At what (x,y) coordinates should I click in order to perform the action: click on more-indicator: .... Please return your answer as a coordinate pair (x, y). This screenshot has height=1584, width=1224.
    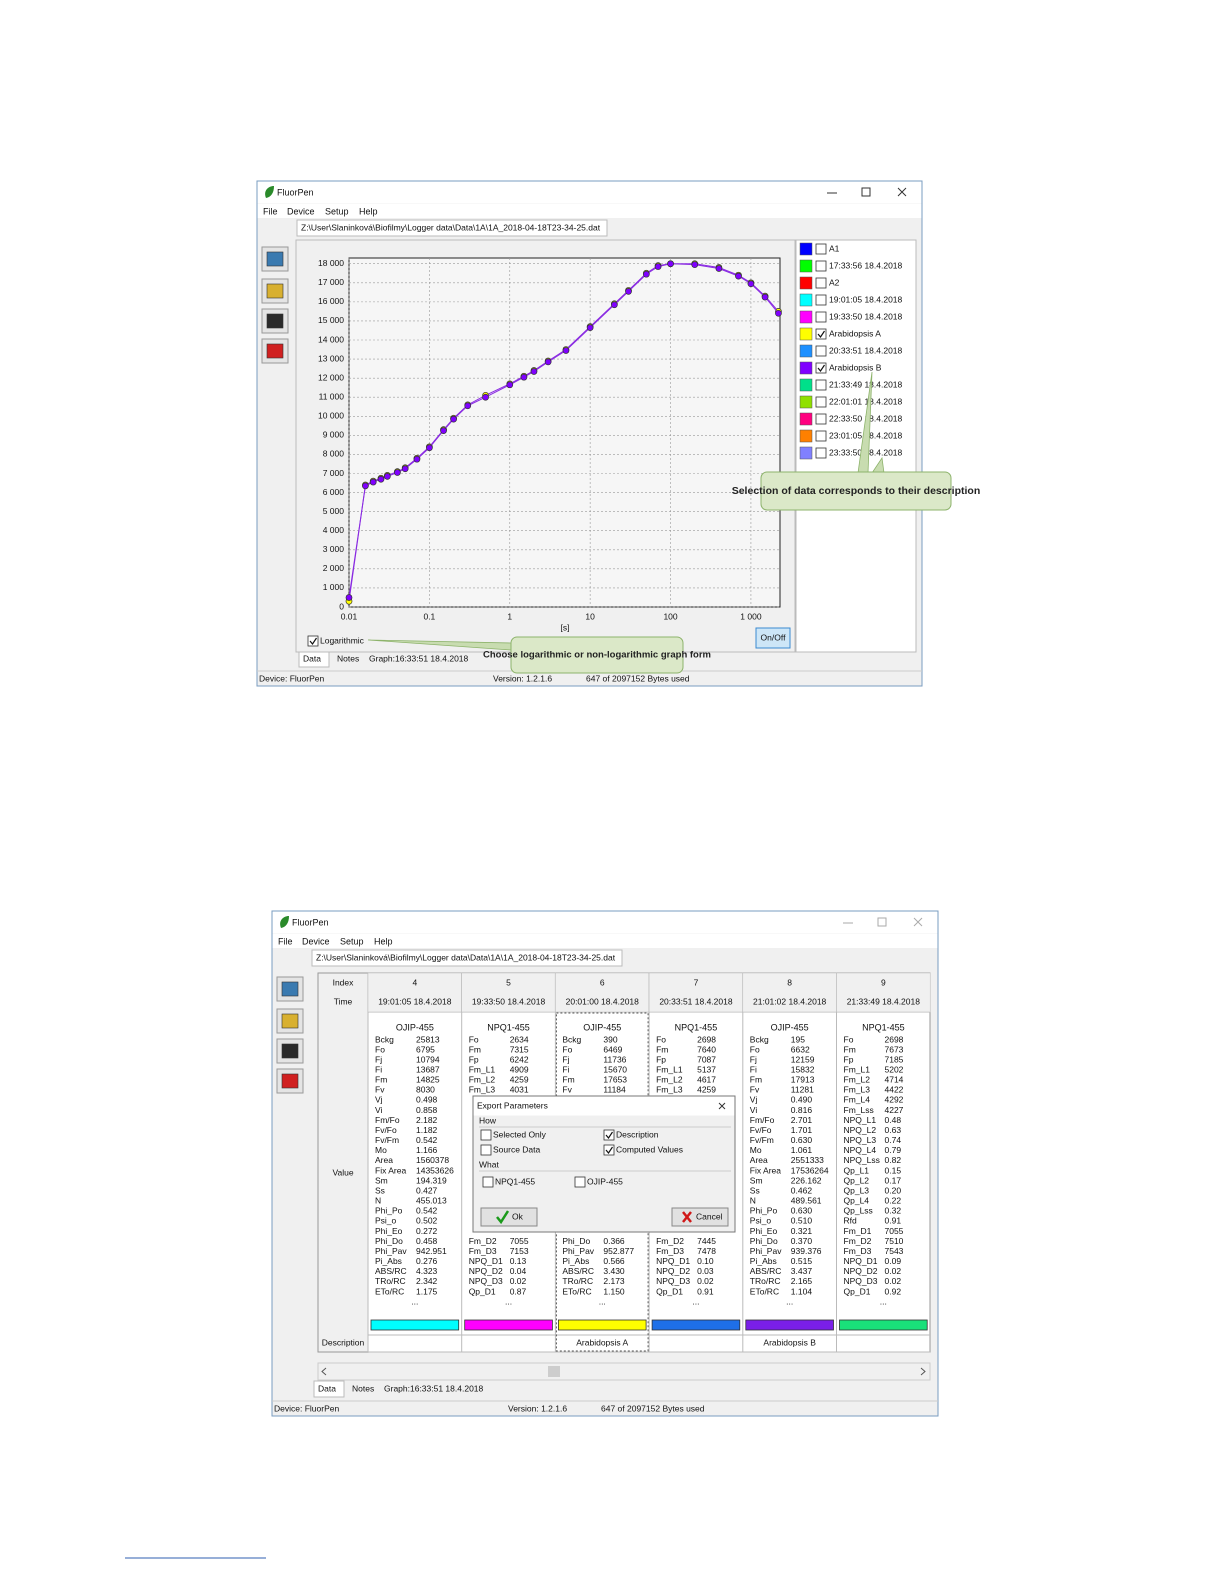
    Looking at the image, I should click on (695, 1301).